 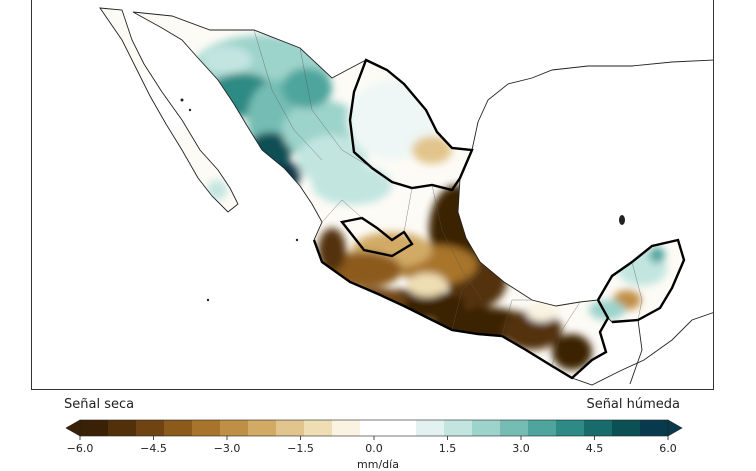 What do you see at coordinates (300, 448) in the screenshot?
I see `colorbar-tick-label: −1.5` at bounding box center [300, 448].